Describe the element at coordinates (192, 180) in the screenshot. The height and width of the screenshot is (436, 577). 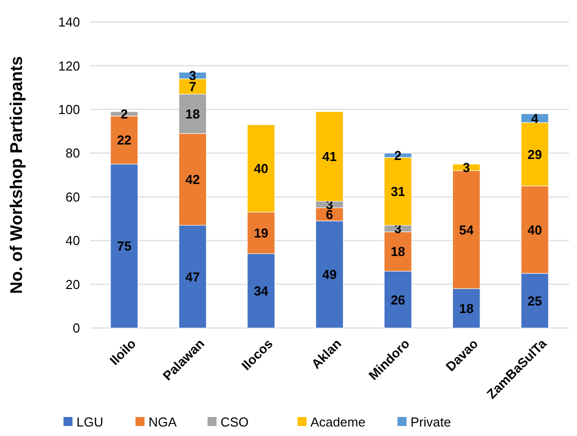
I see `data-label: 42` at that location.